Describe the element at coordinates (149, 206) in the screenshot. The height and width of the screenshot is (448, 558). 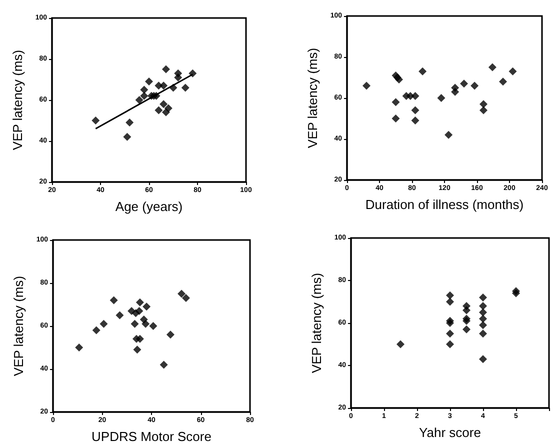
I see `x-axis-title: Age (years)` at that location.